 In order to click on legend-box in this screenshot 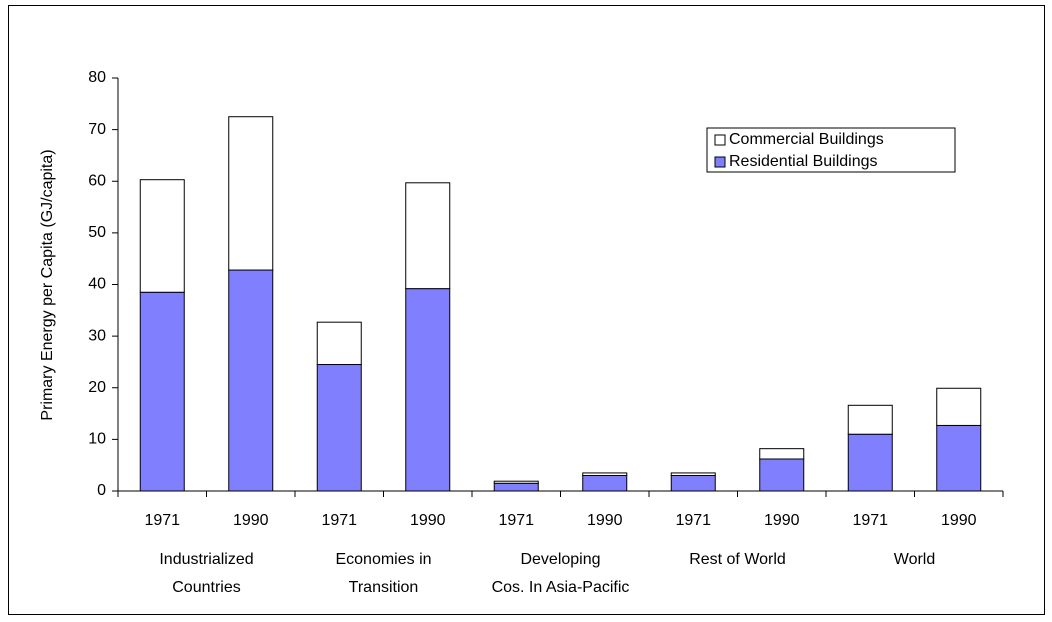, I will do `click(831, 150)`.